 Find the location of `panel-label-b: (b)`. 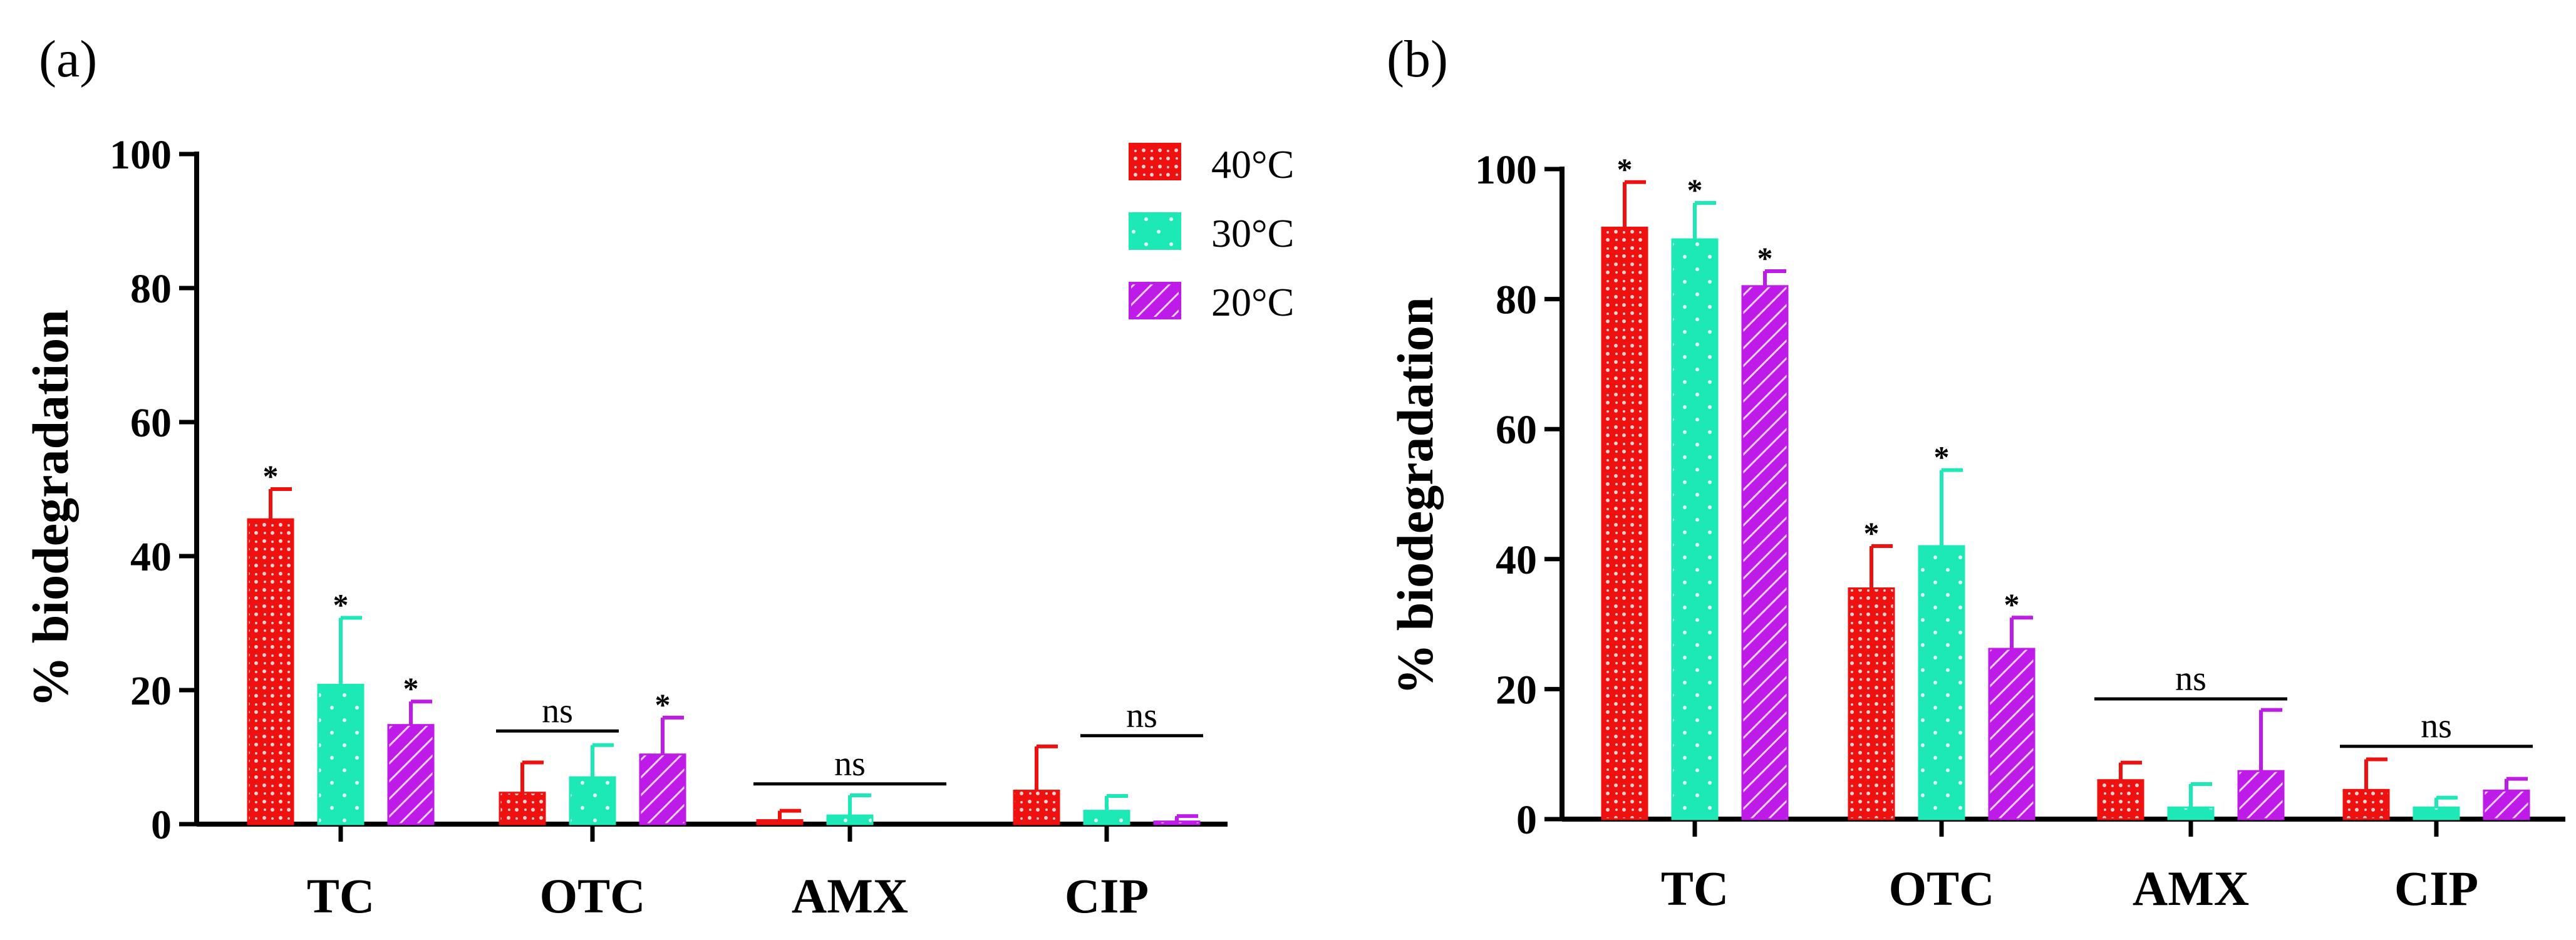

panel-label-b: (b) is located at coordinates (1417, 59).